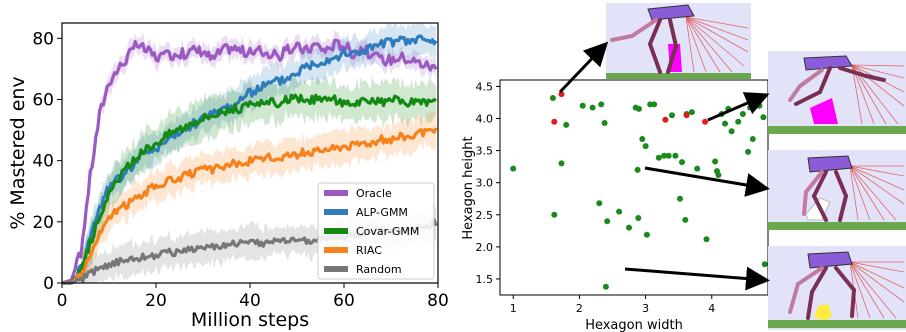  I want to click on x-tick-label: 3, so click(645, 308).